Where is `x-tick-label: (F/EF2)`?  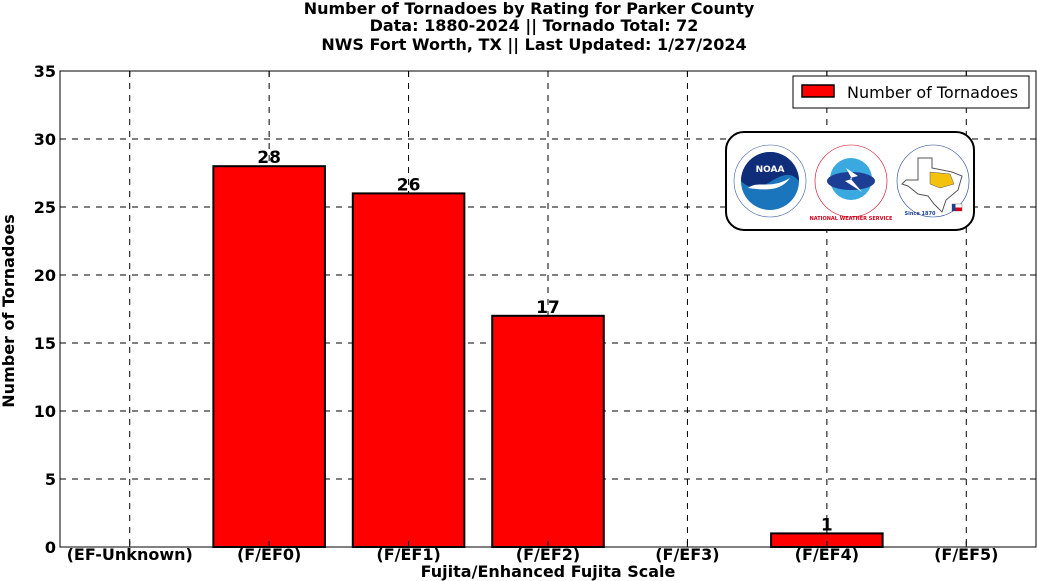
x-tick-label: (F/EF2) is located at coordinates (548, 554).